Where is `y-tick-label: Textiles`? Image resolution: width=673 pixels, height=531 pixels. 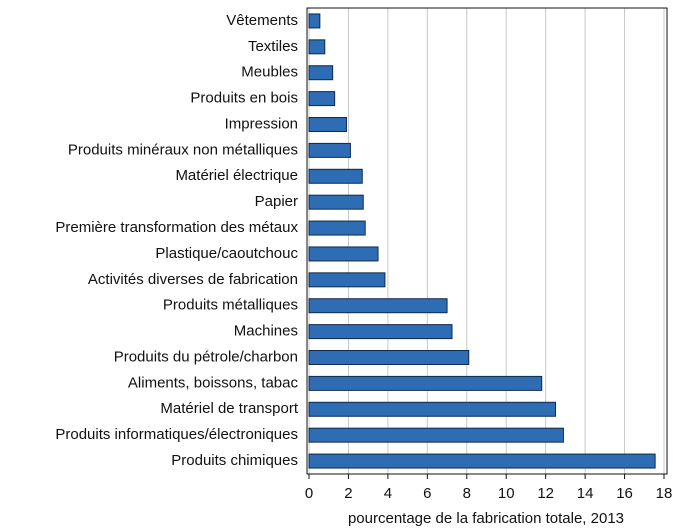
y-tick-label: Textiles is located at coordinates (273, 46).